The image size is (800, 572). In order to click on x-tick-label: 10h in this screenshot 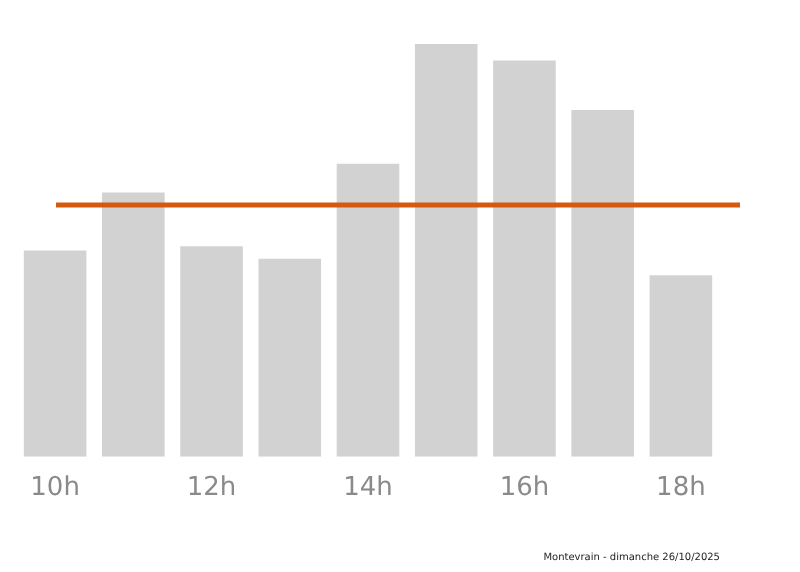, I will do `click(55, 488)`.